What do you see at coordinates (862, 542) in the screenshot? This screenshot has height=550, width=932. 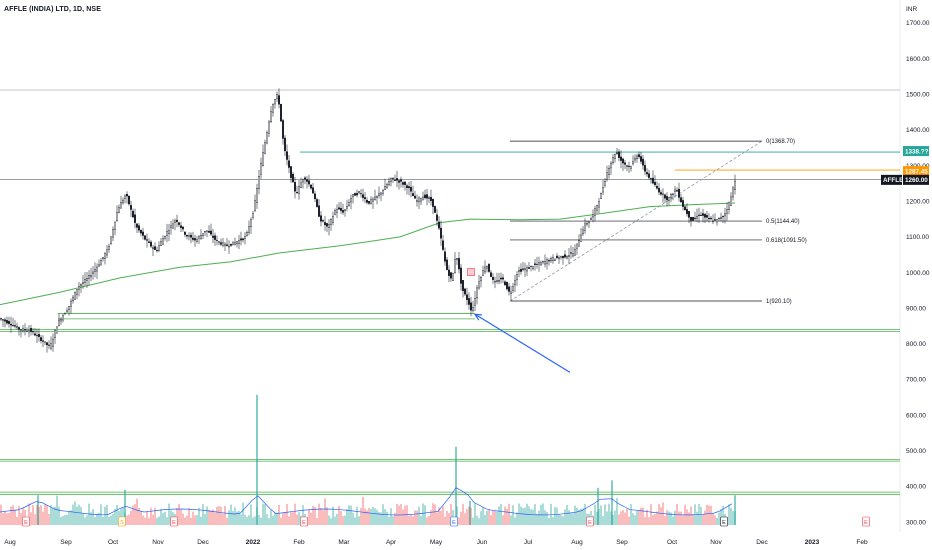 I see `time-tick-label: Feb` at bounding box center [862, 542].